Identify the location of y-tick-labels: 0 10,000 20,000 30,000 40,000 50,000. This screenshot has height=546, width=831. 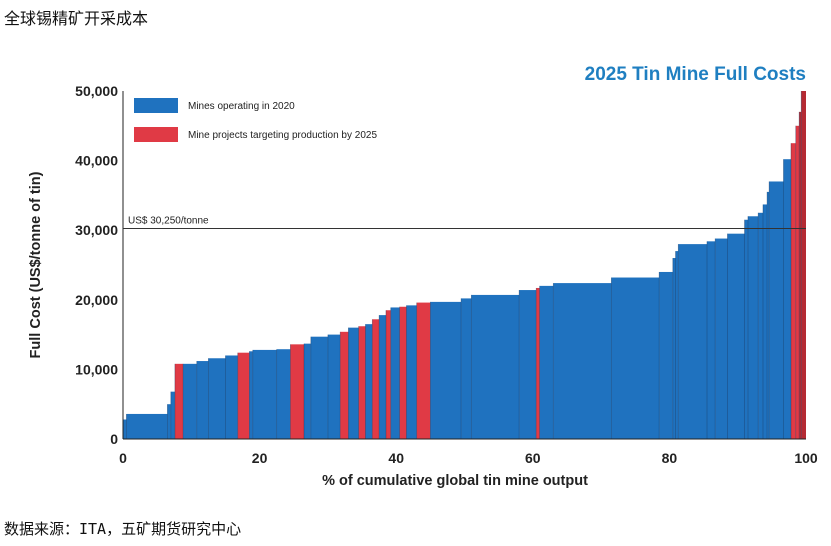
(96, 265).